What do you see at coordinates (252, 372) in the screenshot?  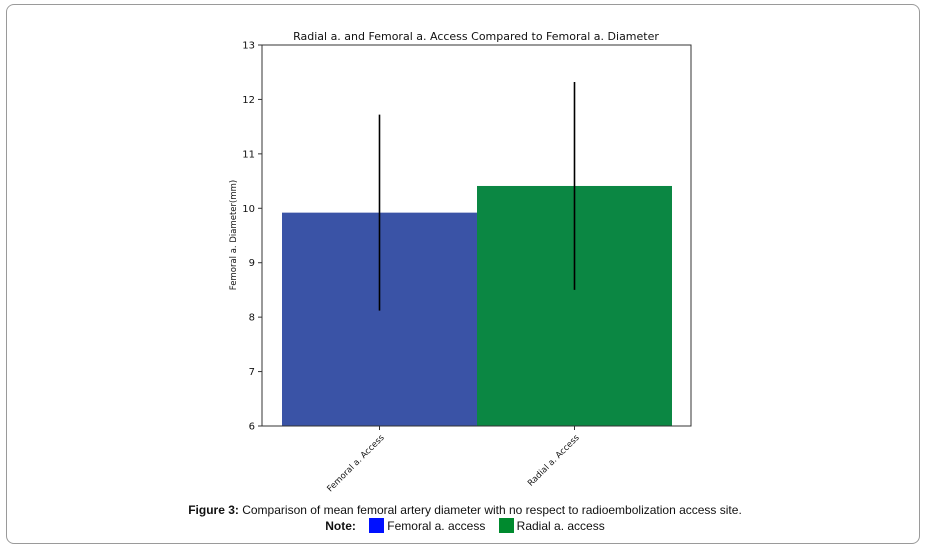 I see `y-tick-label-7: 7` at bounding box center [252, 372].